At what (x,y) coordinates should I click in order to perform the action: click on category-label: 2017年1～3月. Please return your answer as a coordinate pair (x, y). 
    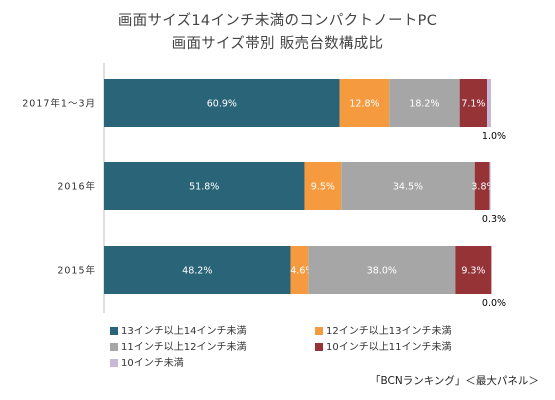
    Looking at the image, I should click on (59, 104).